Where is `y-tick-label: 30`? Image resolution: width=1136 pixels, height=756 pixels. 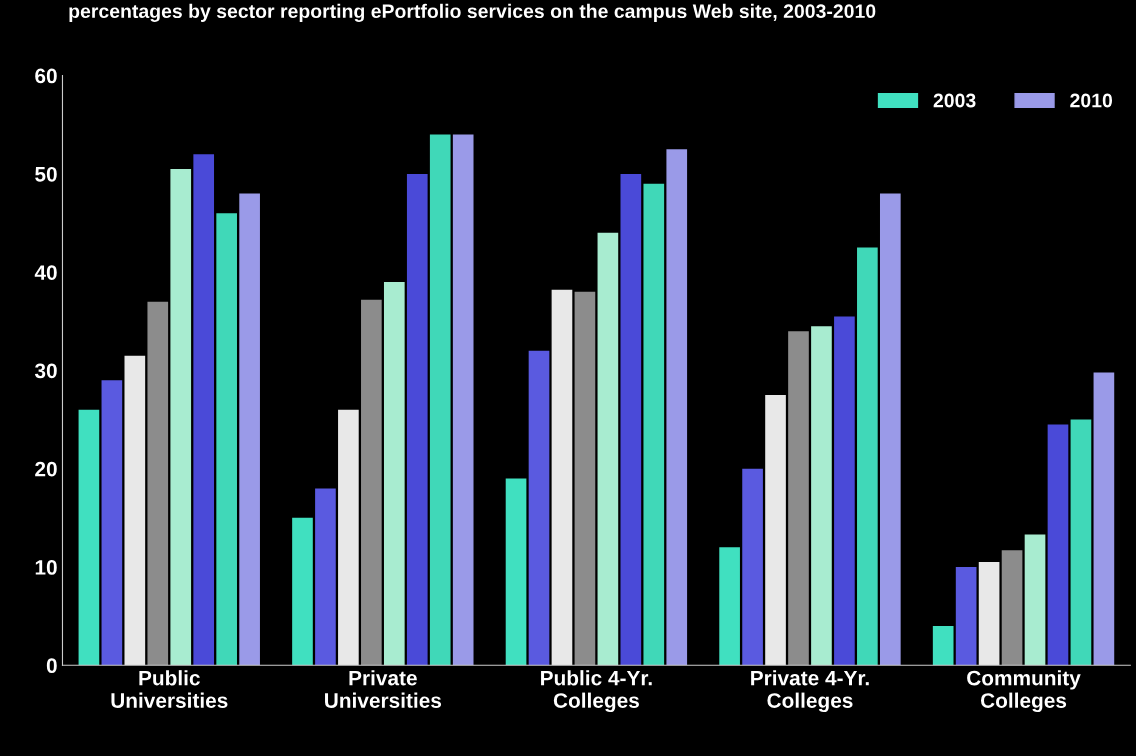
y-tick-label: 30 is located at coordinates (45, 371).